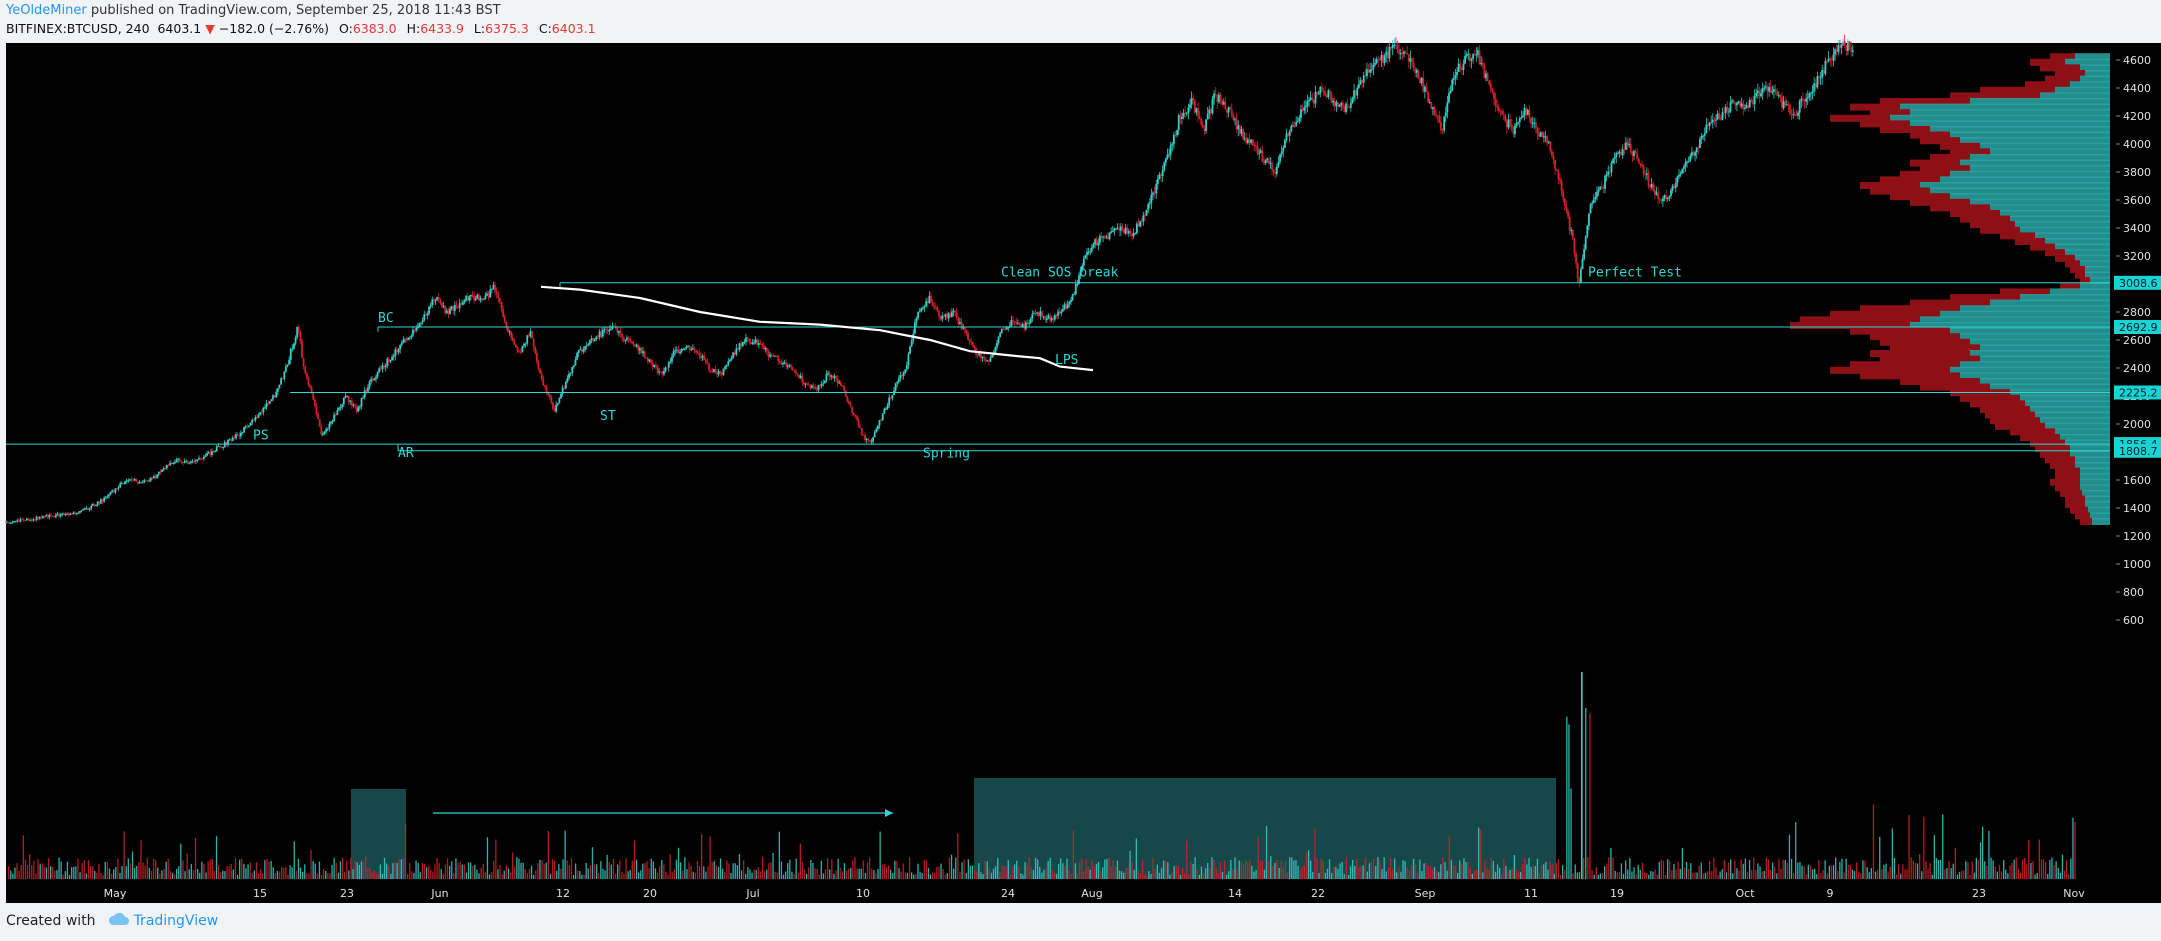 Image resolution: width=2161 pixels, height=941 pixels. Describe the element at coordinates (2137, 424) in the screenshot. I see `price-tick-label: 2000` at that location.